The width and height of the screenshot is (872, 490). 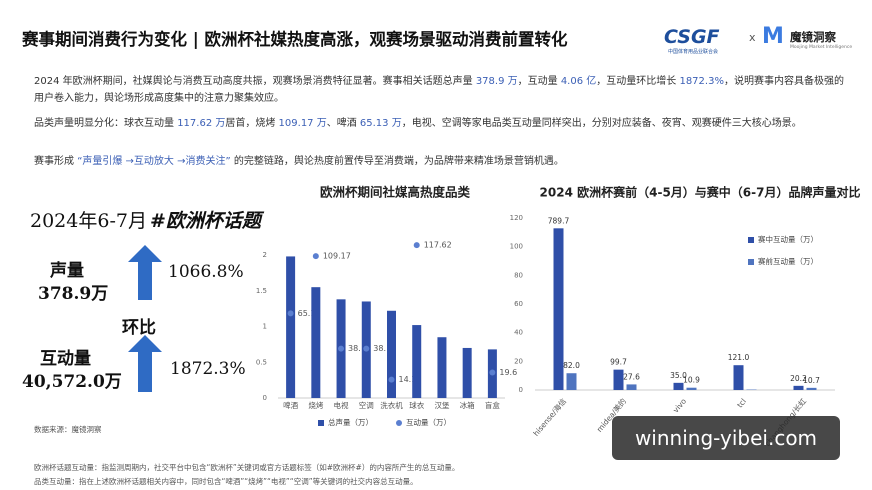 I want to click on y-tick-label: 40, so click(x=518, y=333).